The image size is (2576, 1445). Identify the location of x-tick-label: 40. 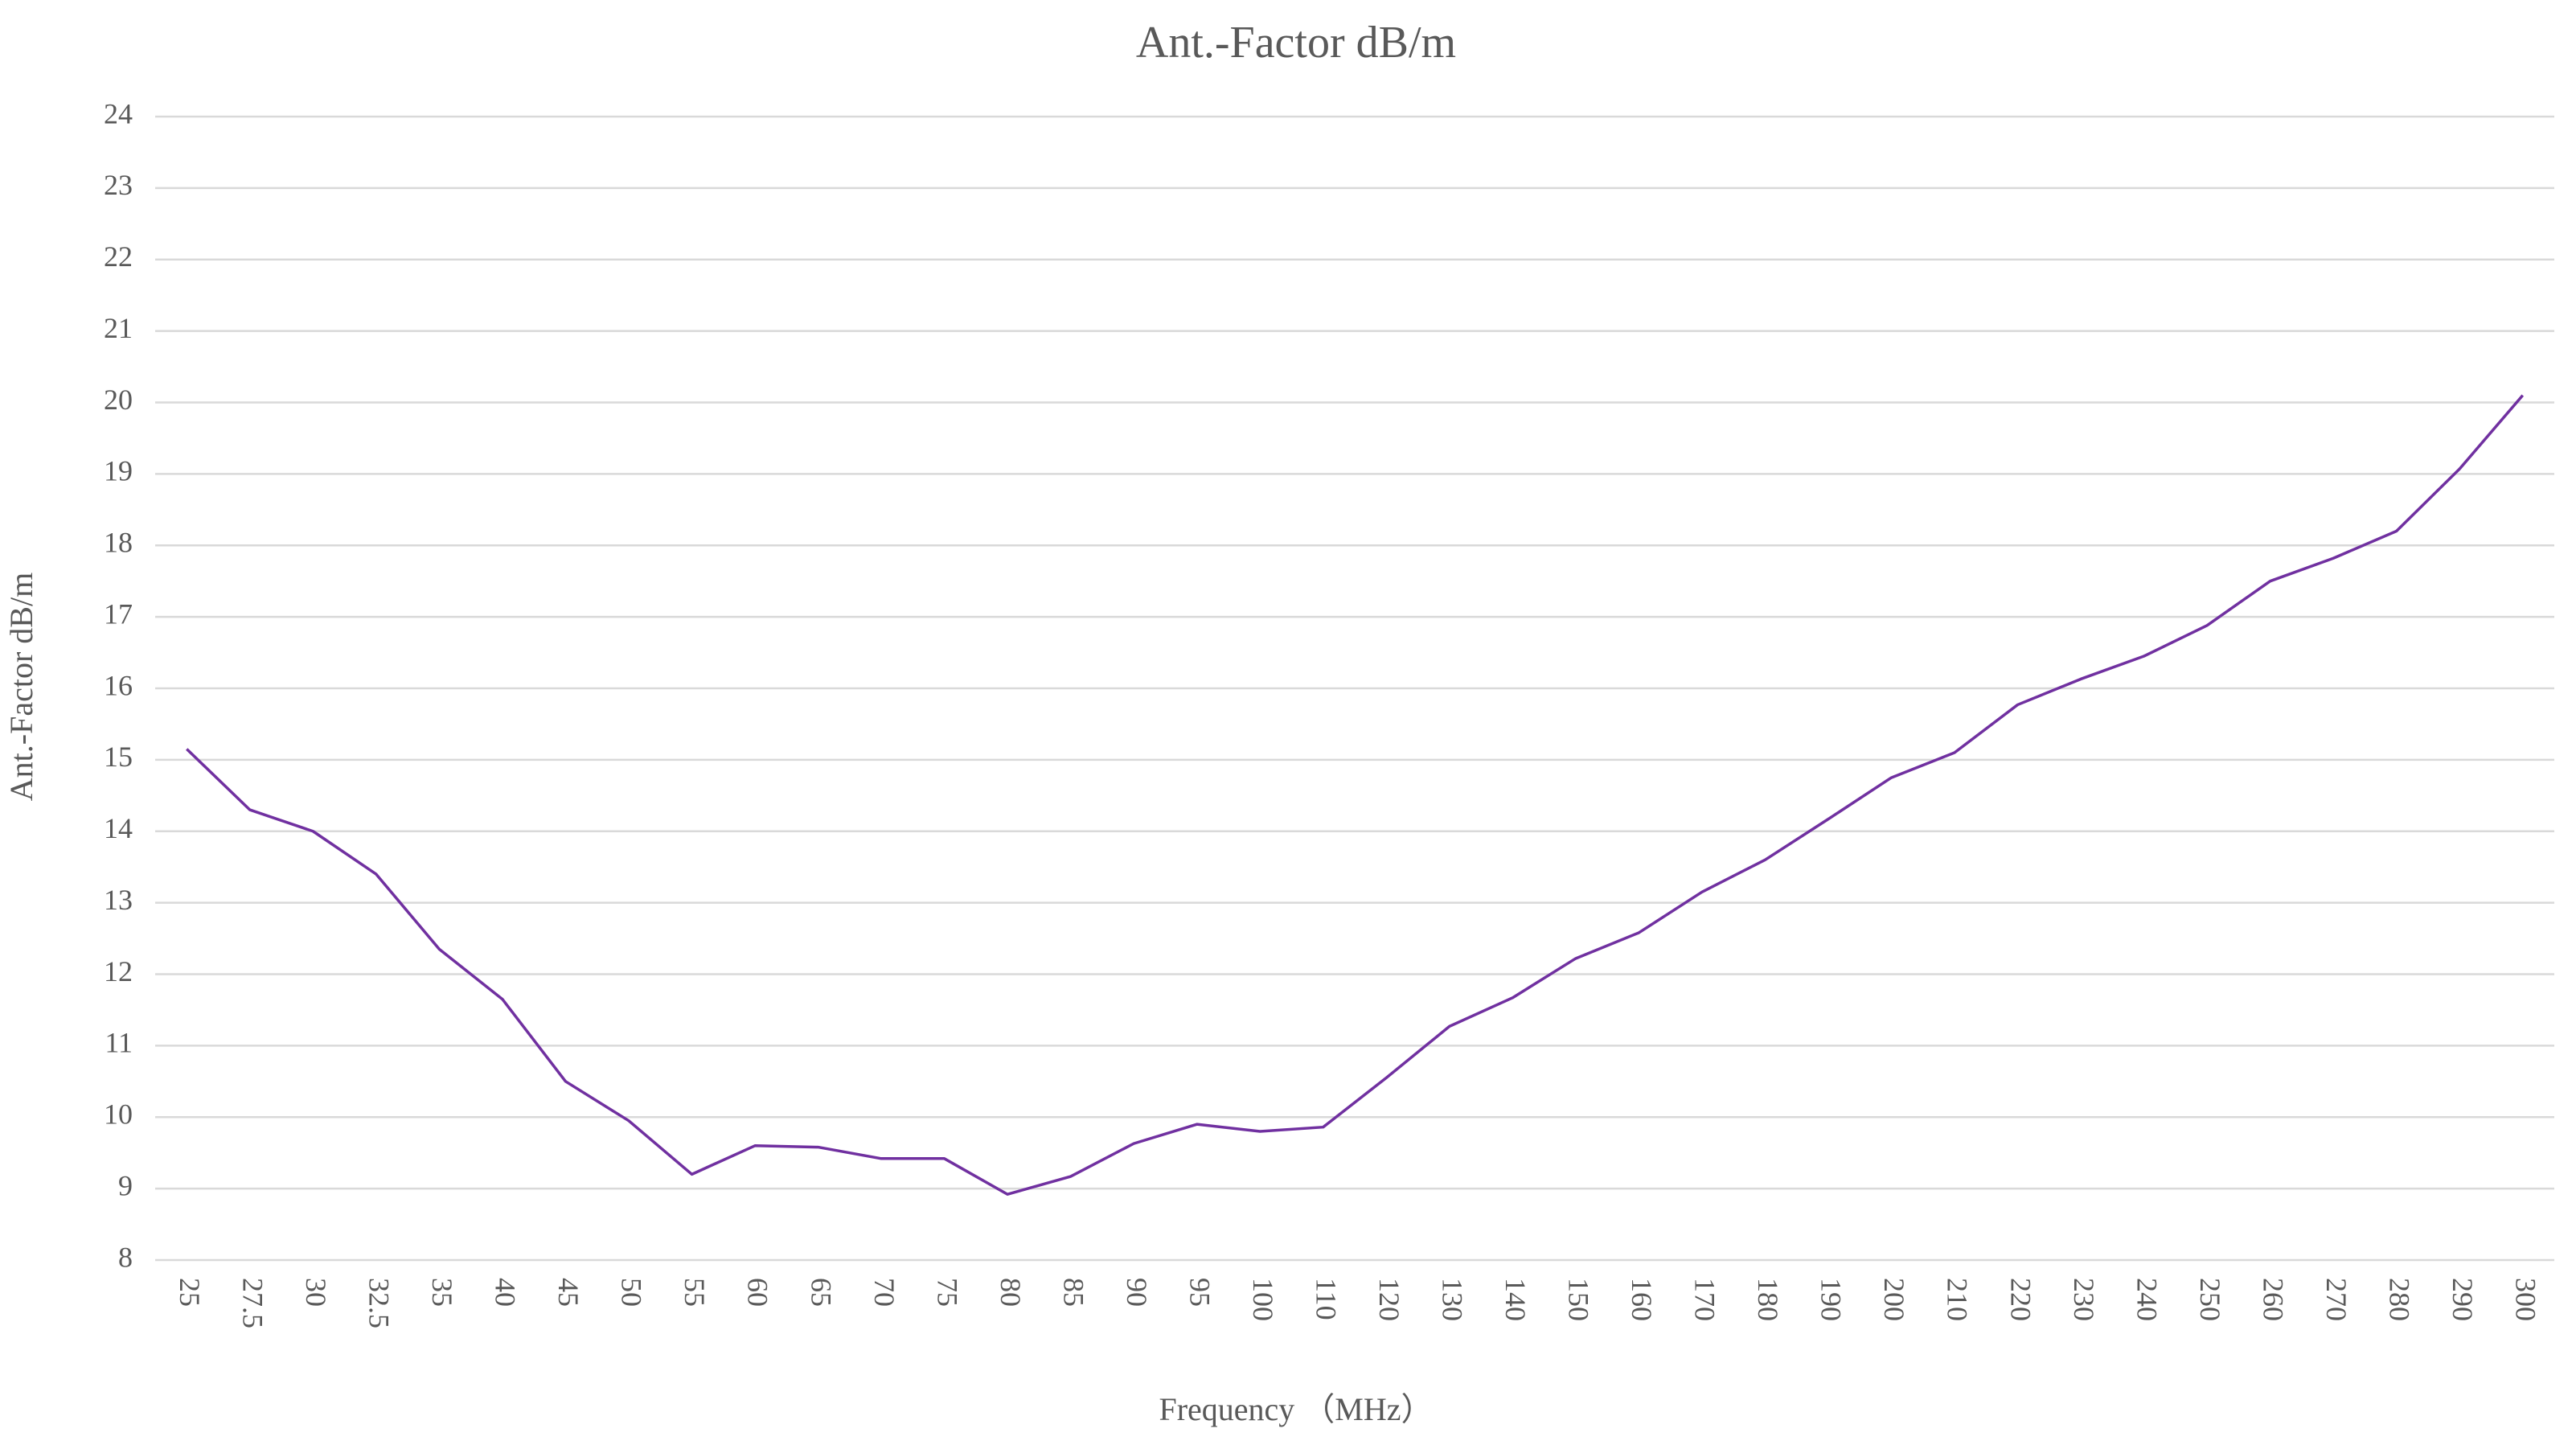
(506, 1292).